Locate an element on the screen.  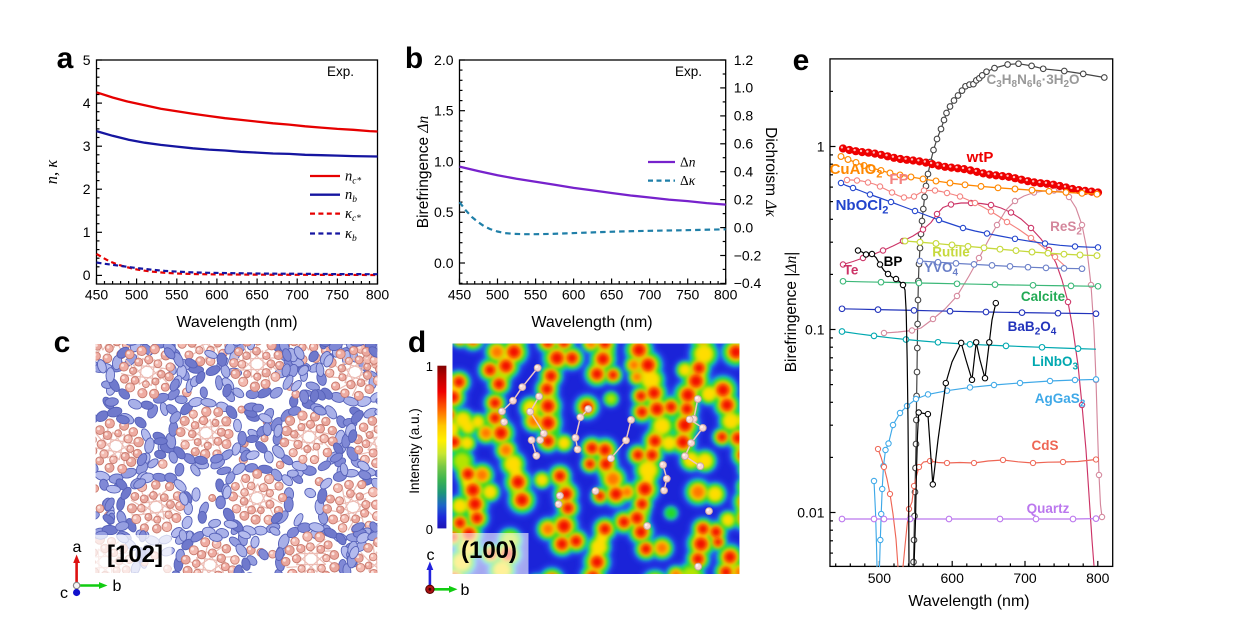
svg-text: n, κ is located at coordinates (51, 172).